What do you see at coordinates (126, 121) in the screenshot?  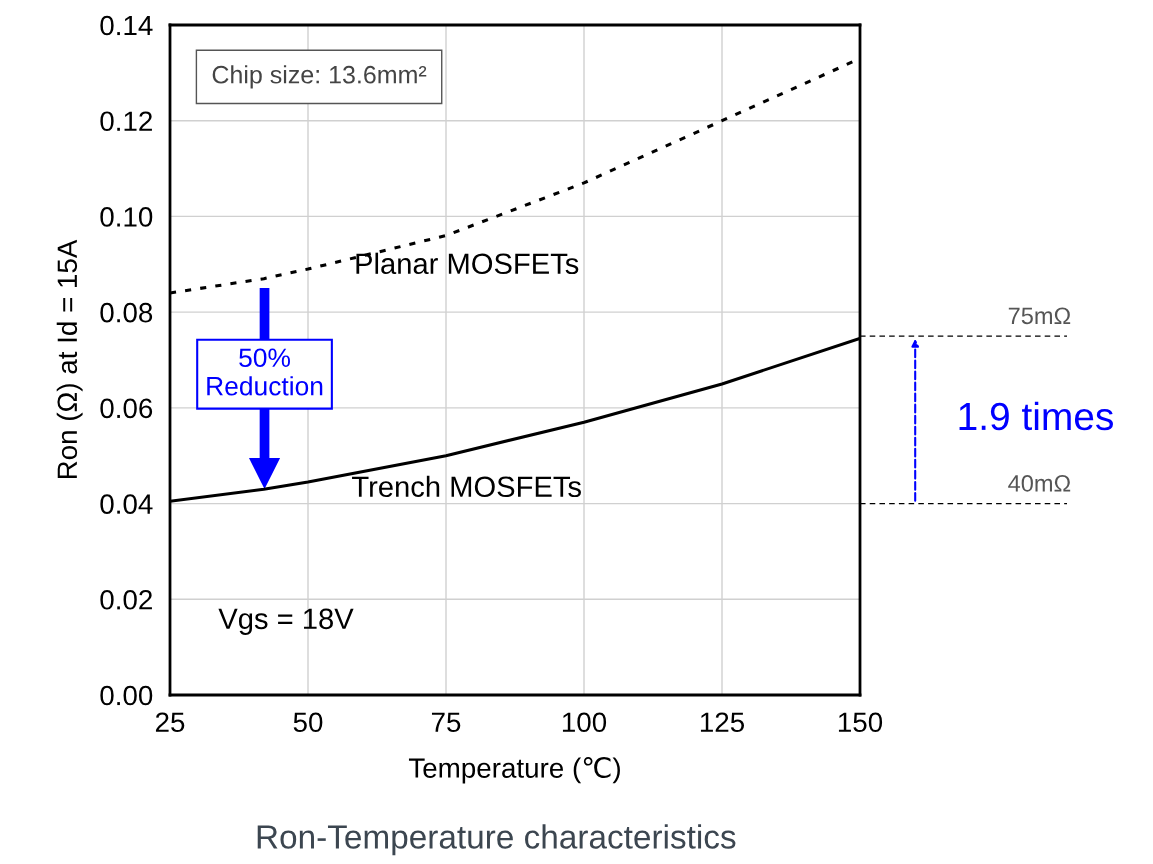 I see `y-tick-label: 0.12` at bounding box center [126, 121].